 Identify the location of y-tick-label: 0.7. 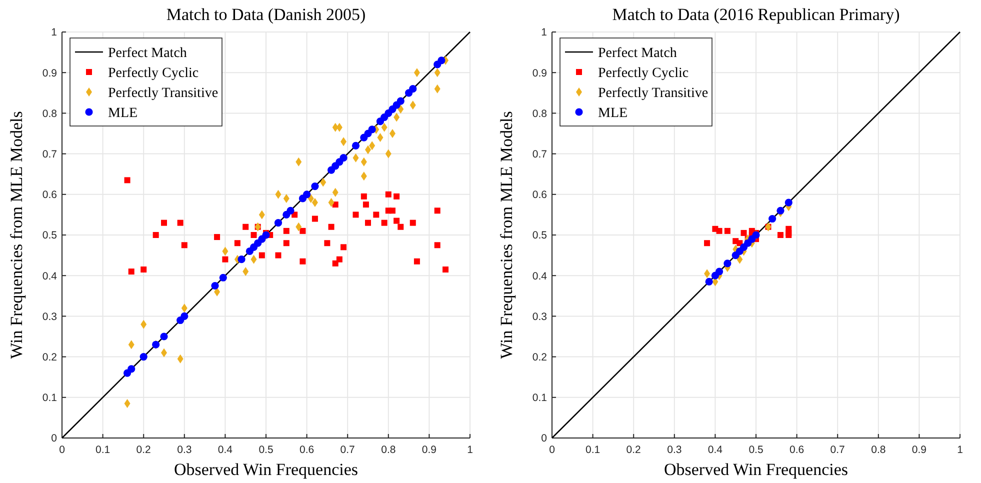
(540, 154).